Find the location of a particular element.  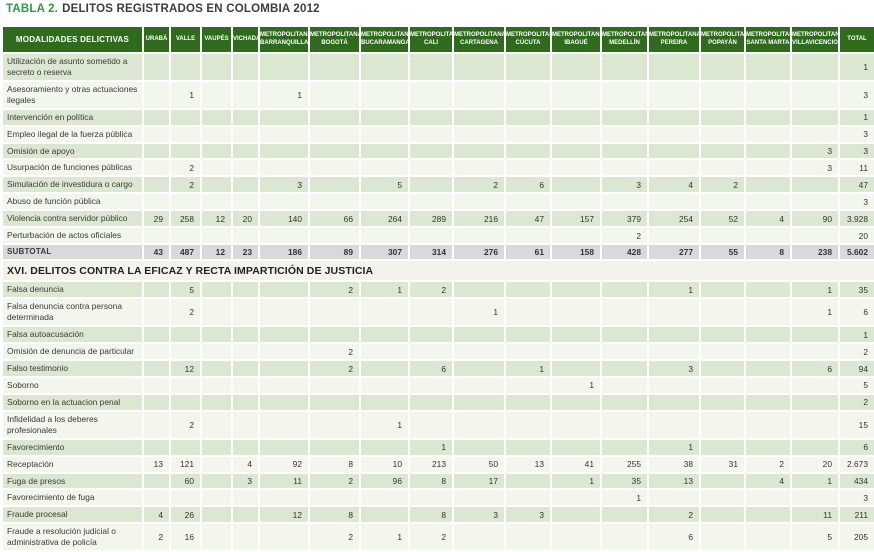

value-cell: 31 is located at coordinates (723, 465).